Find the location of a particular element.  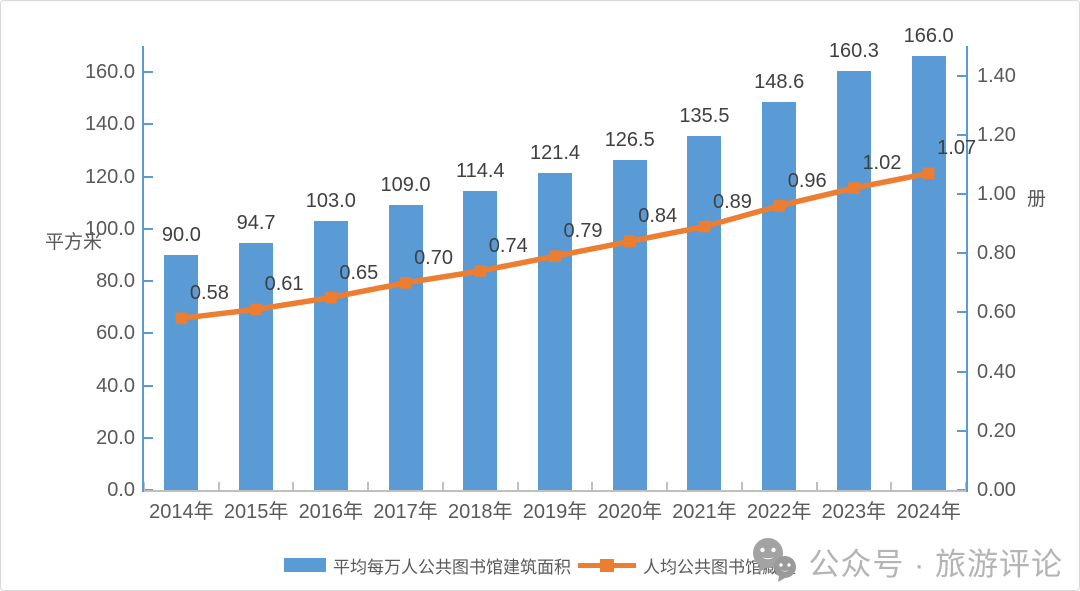

left-axis-tick-label: 80.0 is located at coordinates (115, 281).